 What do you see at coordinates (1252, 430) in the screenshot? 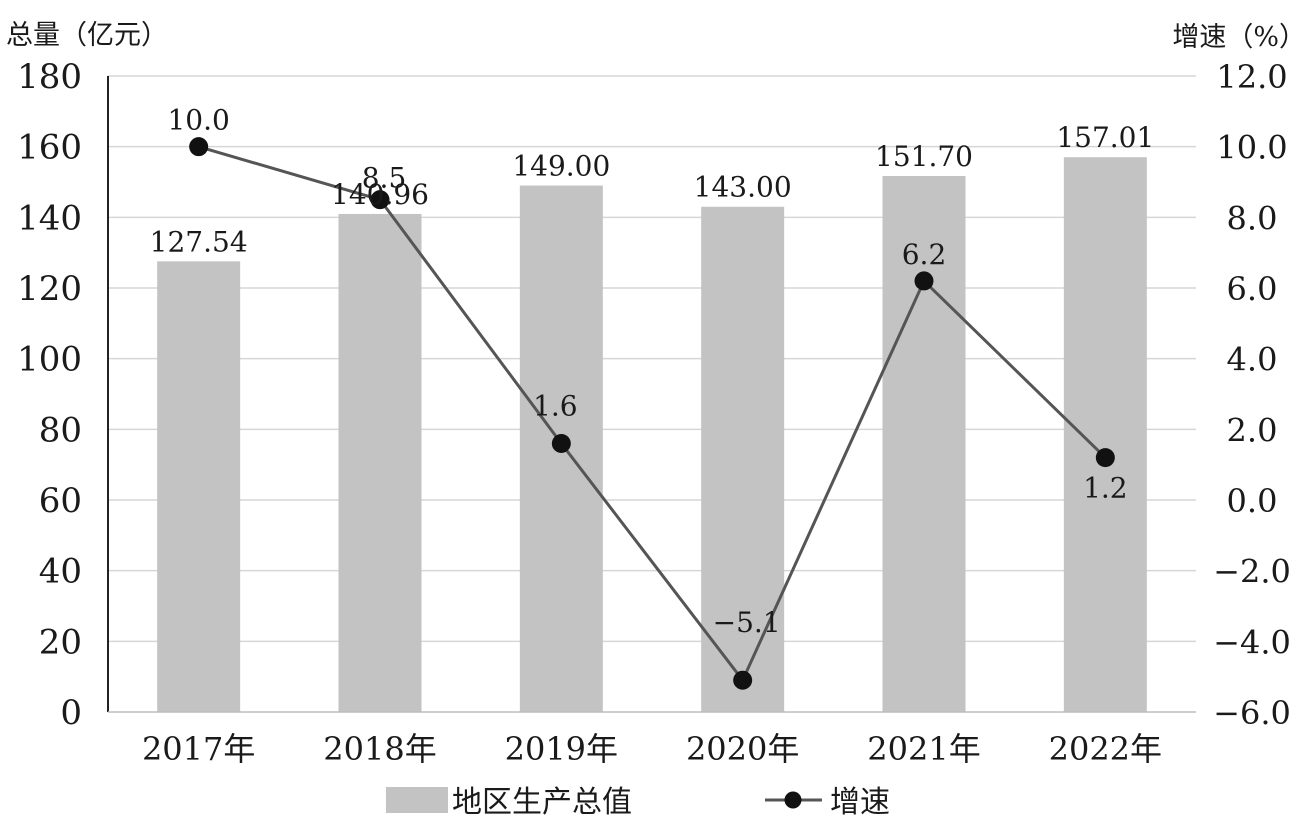
I see `y-right-tick-label: 2.0` at bounding box center [1252, 430].